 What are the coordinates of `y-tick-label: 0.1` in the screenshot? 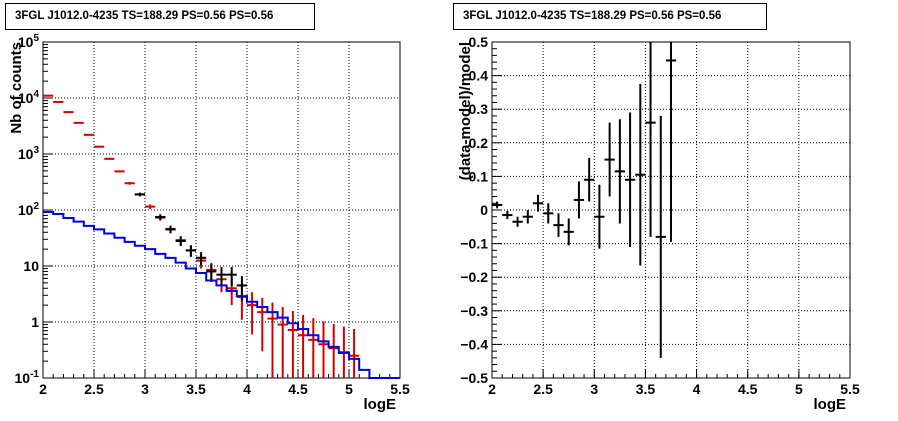 It's located at (479, 176).